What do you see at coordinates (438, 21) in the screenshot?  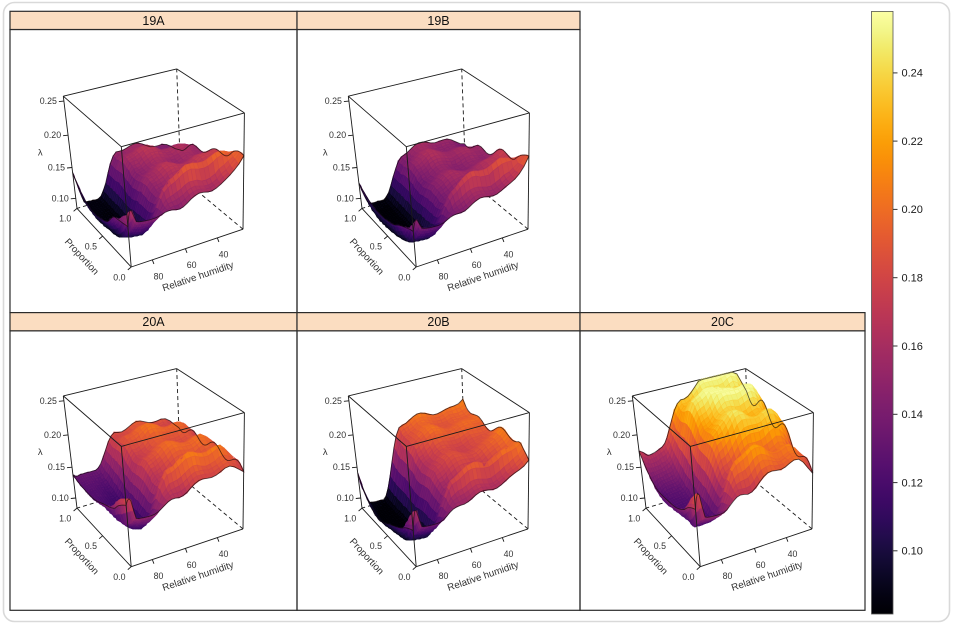 I see `svg-text: 19B` at bounding box center [438, 21].